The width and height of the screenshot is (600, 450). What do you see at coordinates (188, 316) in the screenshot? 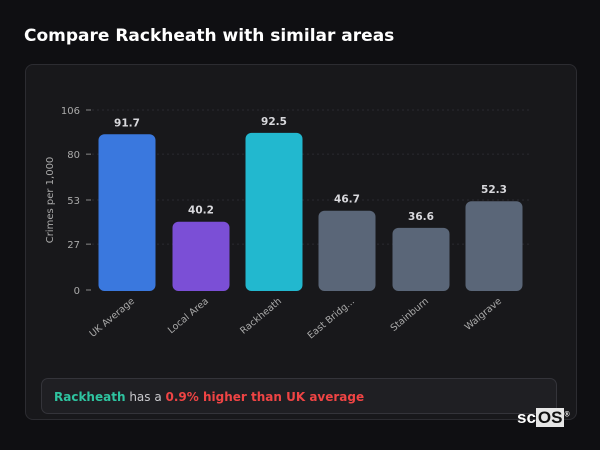
I see `x-tick-label: Local Area` at bounding box center [188, 316].